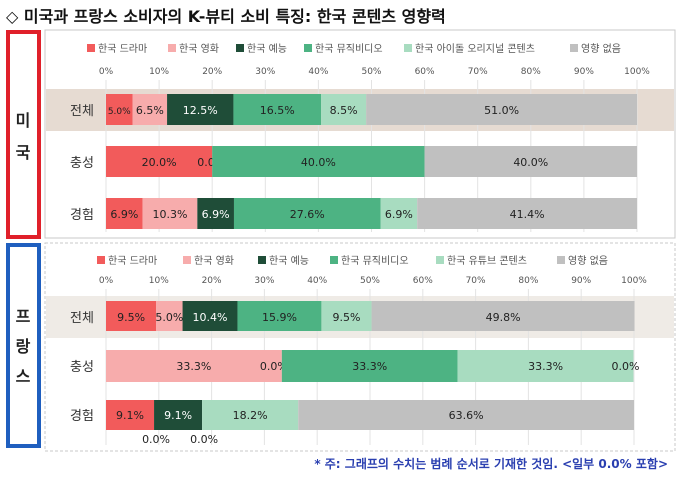 The width and height of the screenshot is (680, 481). Describe the element at coordinates (159, 72) in the screenshot. I see `usa-x-tick-label: 10%` at that location.